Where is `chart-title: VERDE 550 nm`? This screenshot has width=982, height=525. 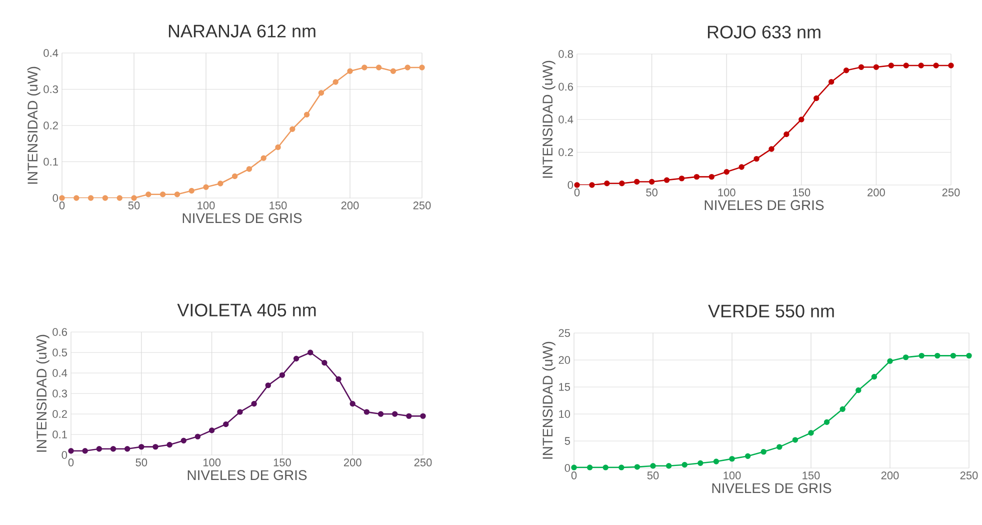 chart-title: VERDE 550 nm is located at coordinates (771, 311).